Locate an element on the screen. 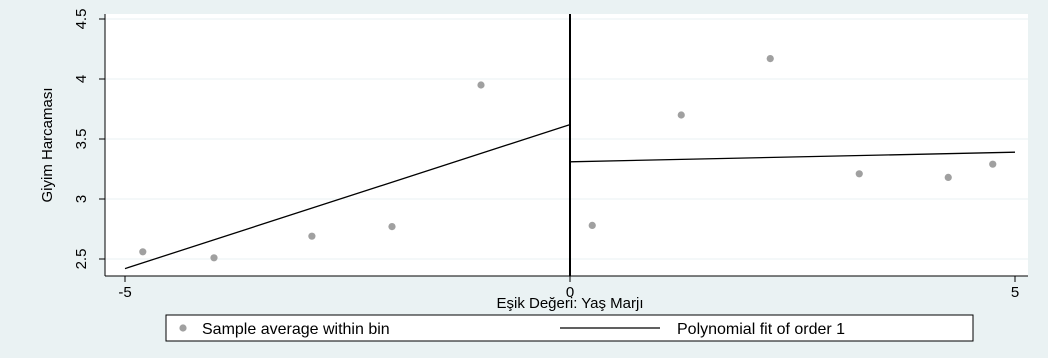  x-axis-ticks: -5 0 5 is located at coordinates (568, 288).